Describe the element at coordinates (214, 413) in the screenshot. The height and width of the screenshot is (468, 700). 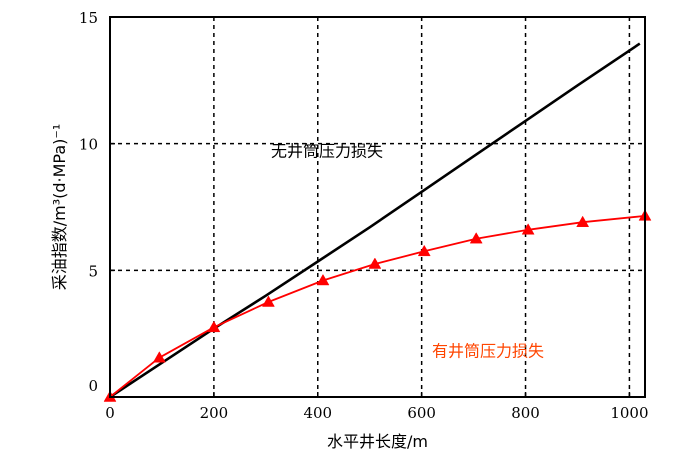
I see `x-tick-label: 200` at that location.